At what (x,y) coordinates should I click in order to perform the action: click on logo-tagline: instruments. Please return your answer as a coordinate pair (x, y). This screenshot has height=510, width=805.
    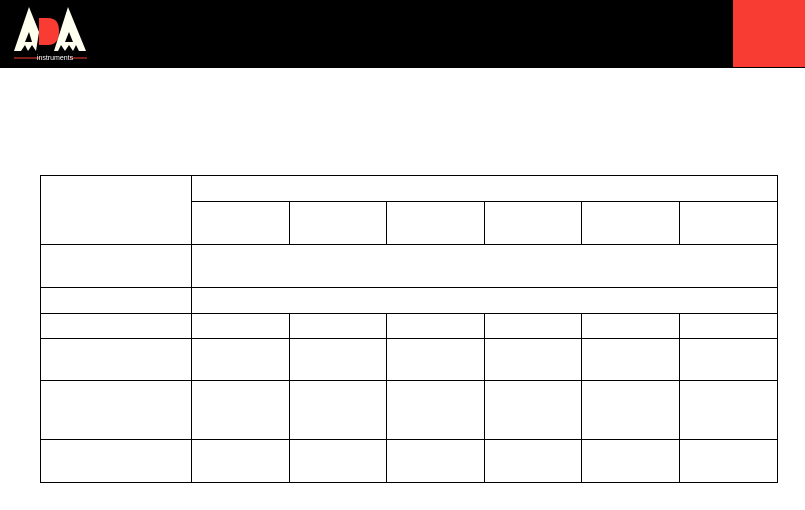
    Looking at the image, I should click on (55, 58).